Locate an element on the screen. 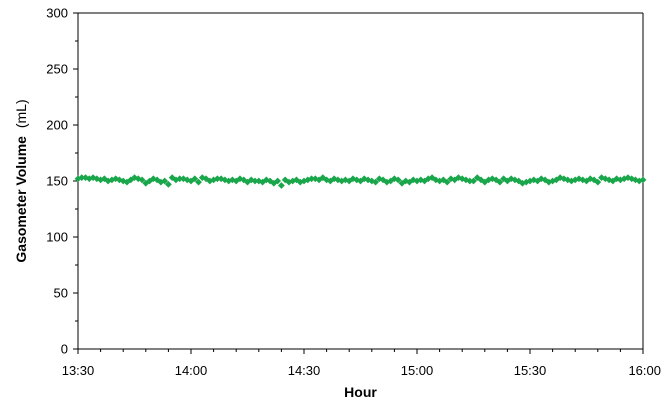  y-axis-title-unit: (mL) is located at coordinates (21, 113).